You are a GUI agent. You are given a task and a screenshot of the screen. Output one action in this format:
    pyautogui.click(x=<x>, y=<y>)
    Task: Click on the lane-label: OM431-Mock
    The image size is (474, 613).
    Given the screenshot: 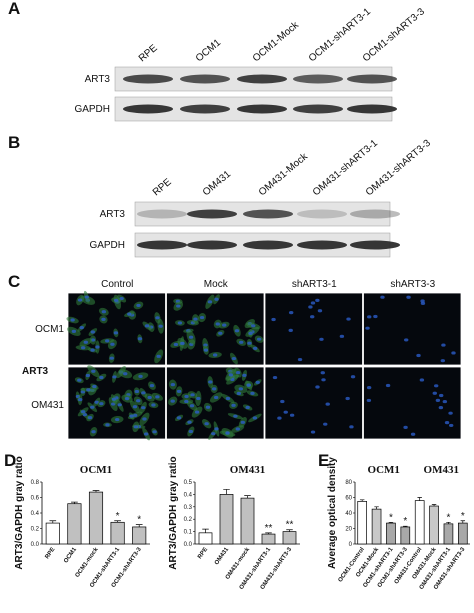 What is the action you would take?
    pyautogui.click(x=284, y=175)
    